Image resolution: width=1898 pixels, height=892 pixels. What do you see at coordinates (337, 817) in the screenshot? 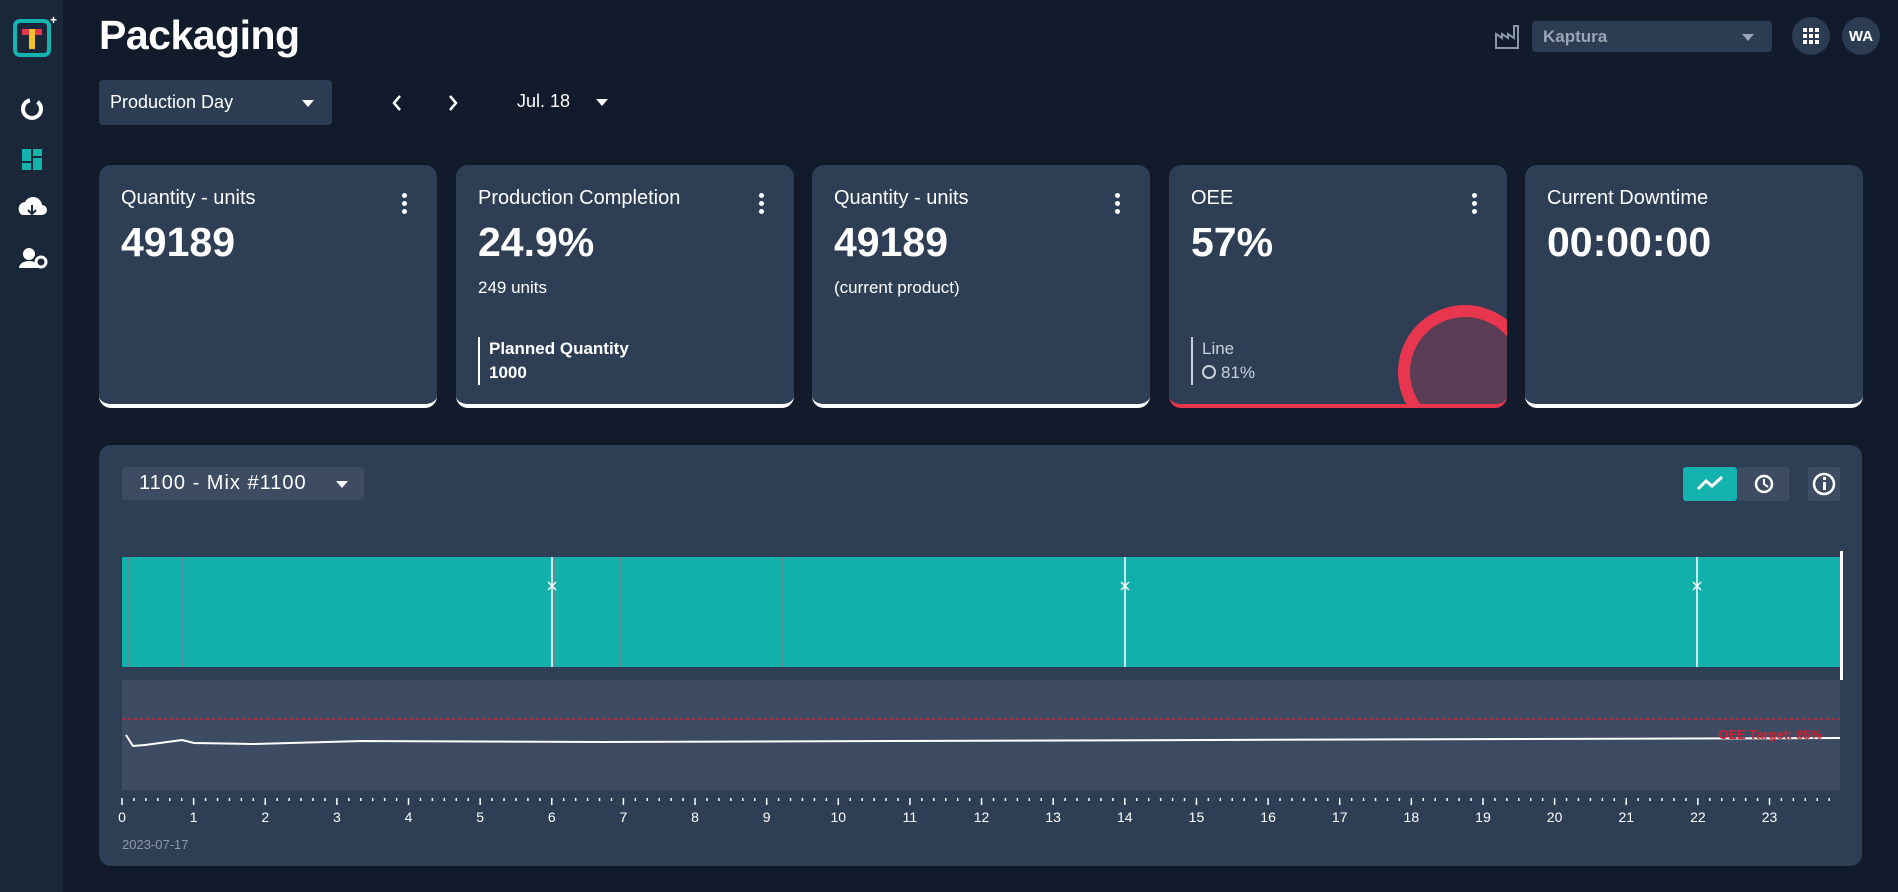
I see `hour-label: 3` at bounding box center [337, 817].